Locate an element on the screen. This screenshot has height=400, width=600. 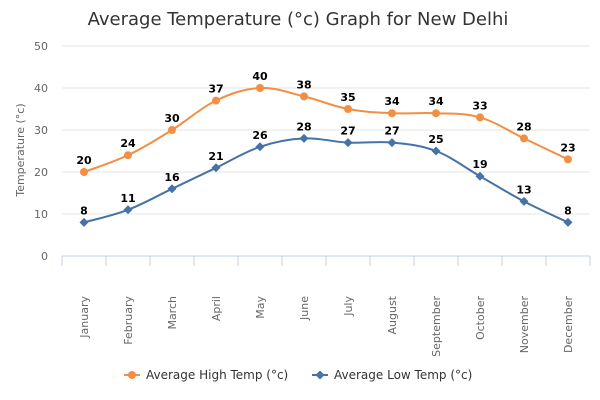
data-label-low-6: 27 is located at coordinates (347, 131).